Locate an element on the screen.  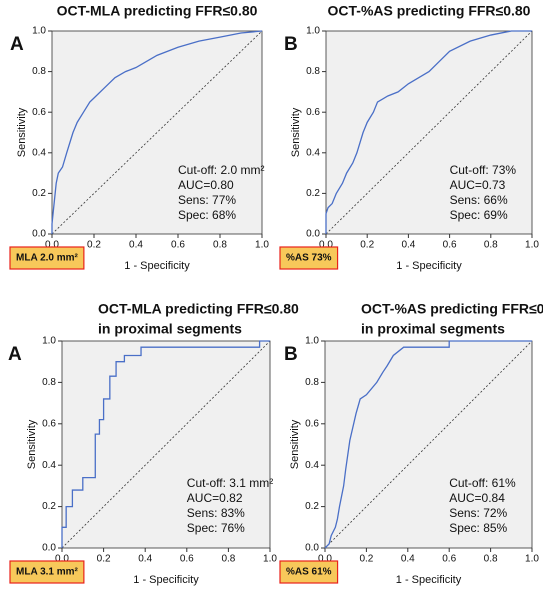
badge-label: MLA 3.1 mm² is located at coordinates (47, 572).